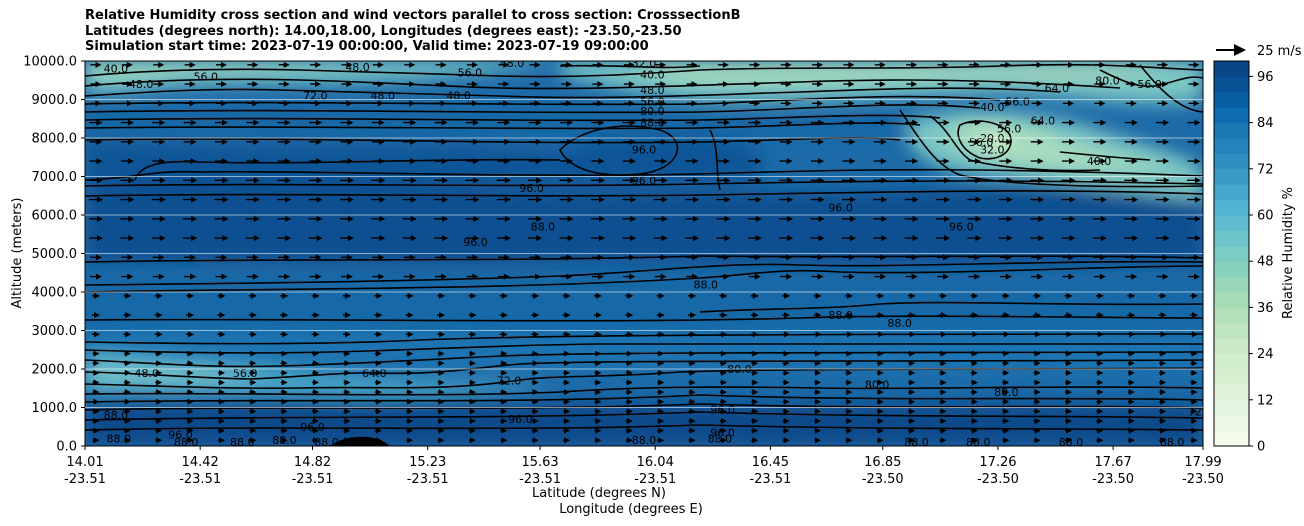  Describe the element at coordinates (200, 462) in the screenshot. I see `x-tick-label-lat: 14.42` at that location.